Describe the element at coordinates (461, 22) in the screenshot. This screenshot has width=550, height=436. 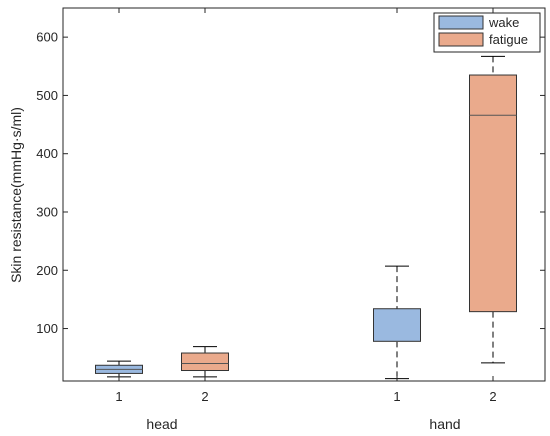
I see `legend-swatch-wake` at that location.